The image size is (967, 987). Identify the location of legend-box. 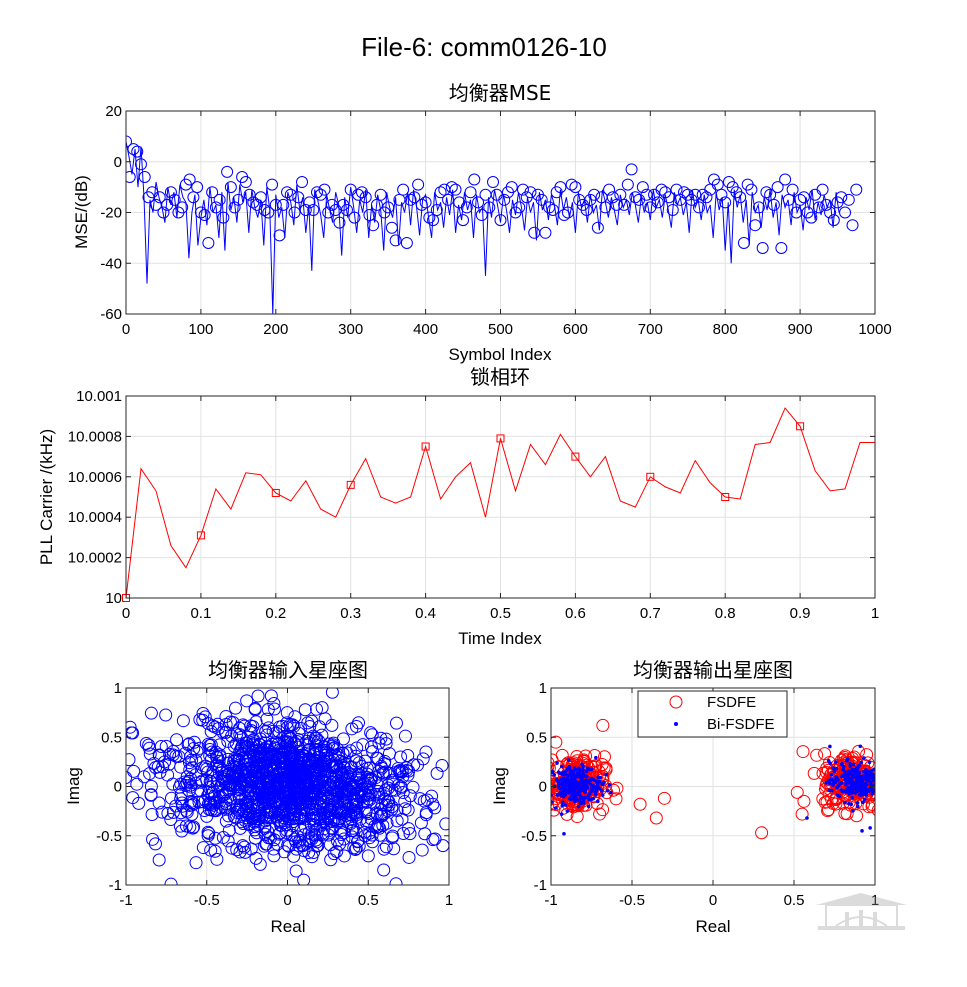
(712, 714).